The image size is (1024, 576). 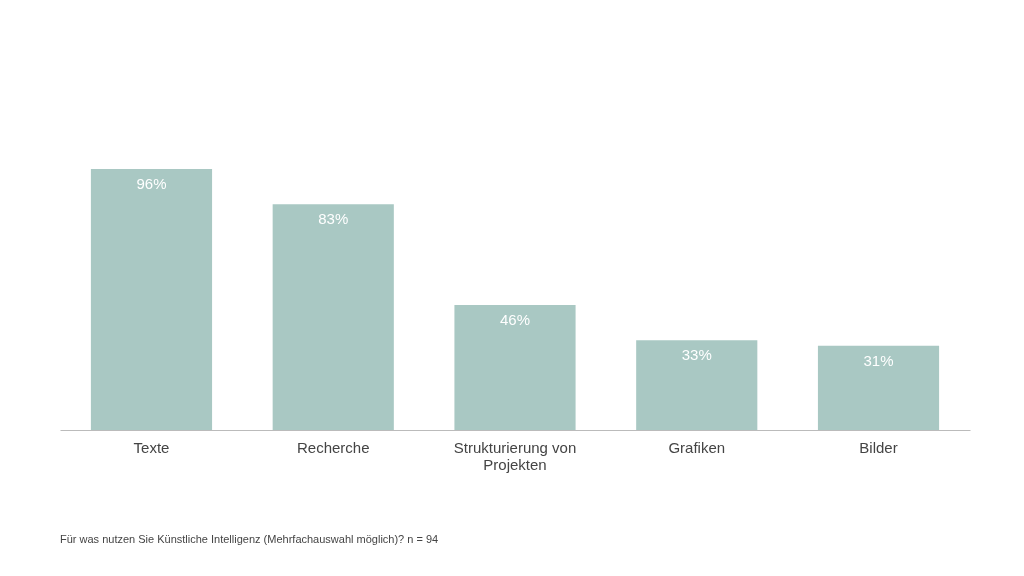 I want to click on data-label: 83%, so click(x=333, y=219).